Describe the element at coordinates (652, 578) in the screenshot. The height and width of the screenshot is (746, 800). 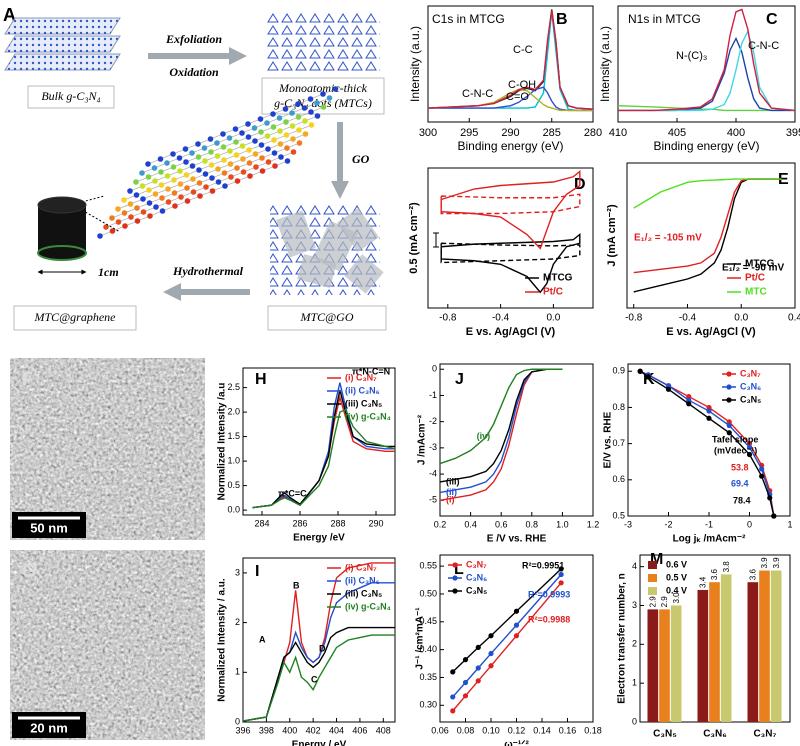
I see `legend-swatch` at that location.